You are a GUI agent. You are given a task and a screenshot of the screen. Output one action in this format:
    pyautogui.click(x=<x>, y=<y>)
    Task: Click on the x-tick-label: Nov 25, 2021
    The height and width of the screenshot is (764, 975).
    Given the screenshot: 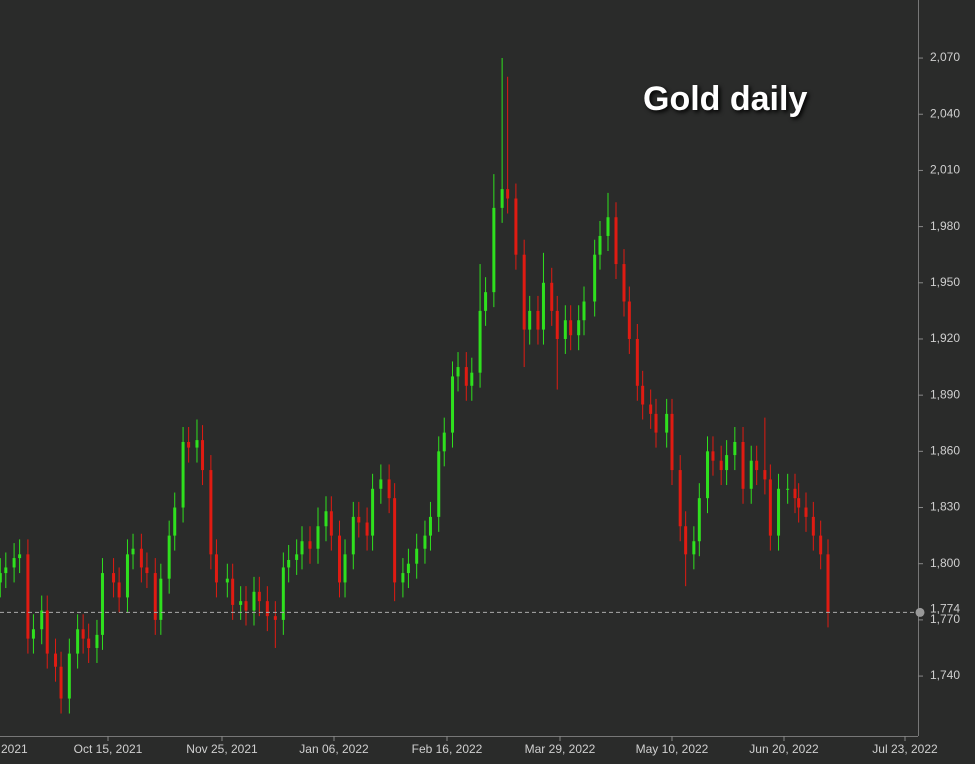 What is the action you would take?
    pyautogui.click(x=222, y=749)
    